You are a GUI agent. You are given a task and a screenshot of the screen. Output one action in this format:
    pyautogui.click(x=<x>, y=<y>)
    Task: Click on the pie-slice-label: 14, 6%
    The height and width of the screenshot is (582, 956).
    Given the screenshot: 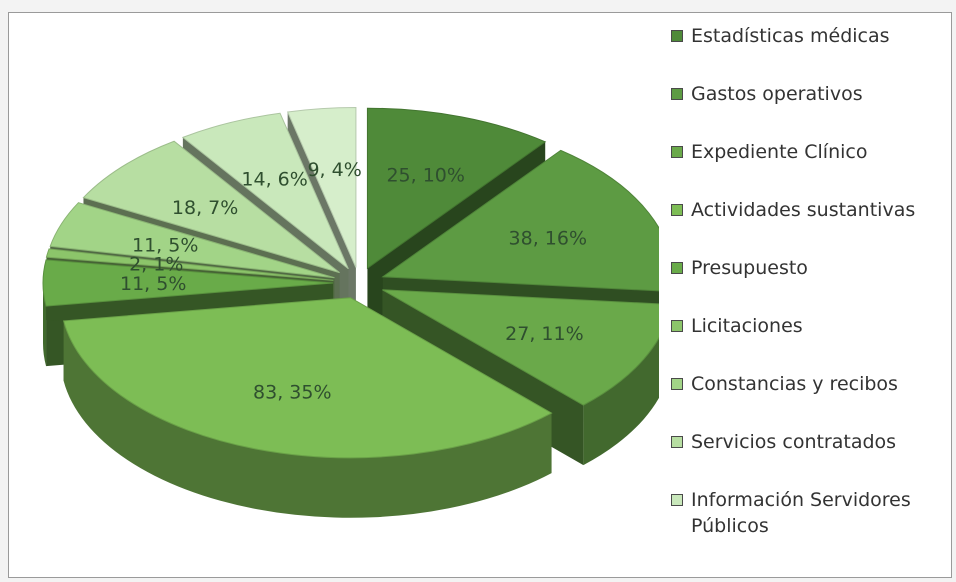 What is the action you would take?
    pyautogui.click(x=274, y=179)
    